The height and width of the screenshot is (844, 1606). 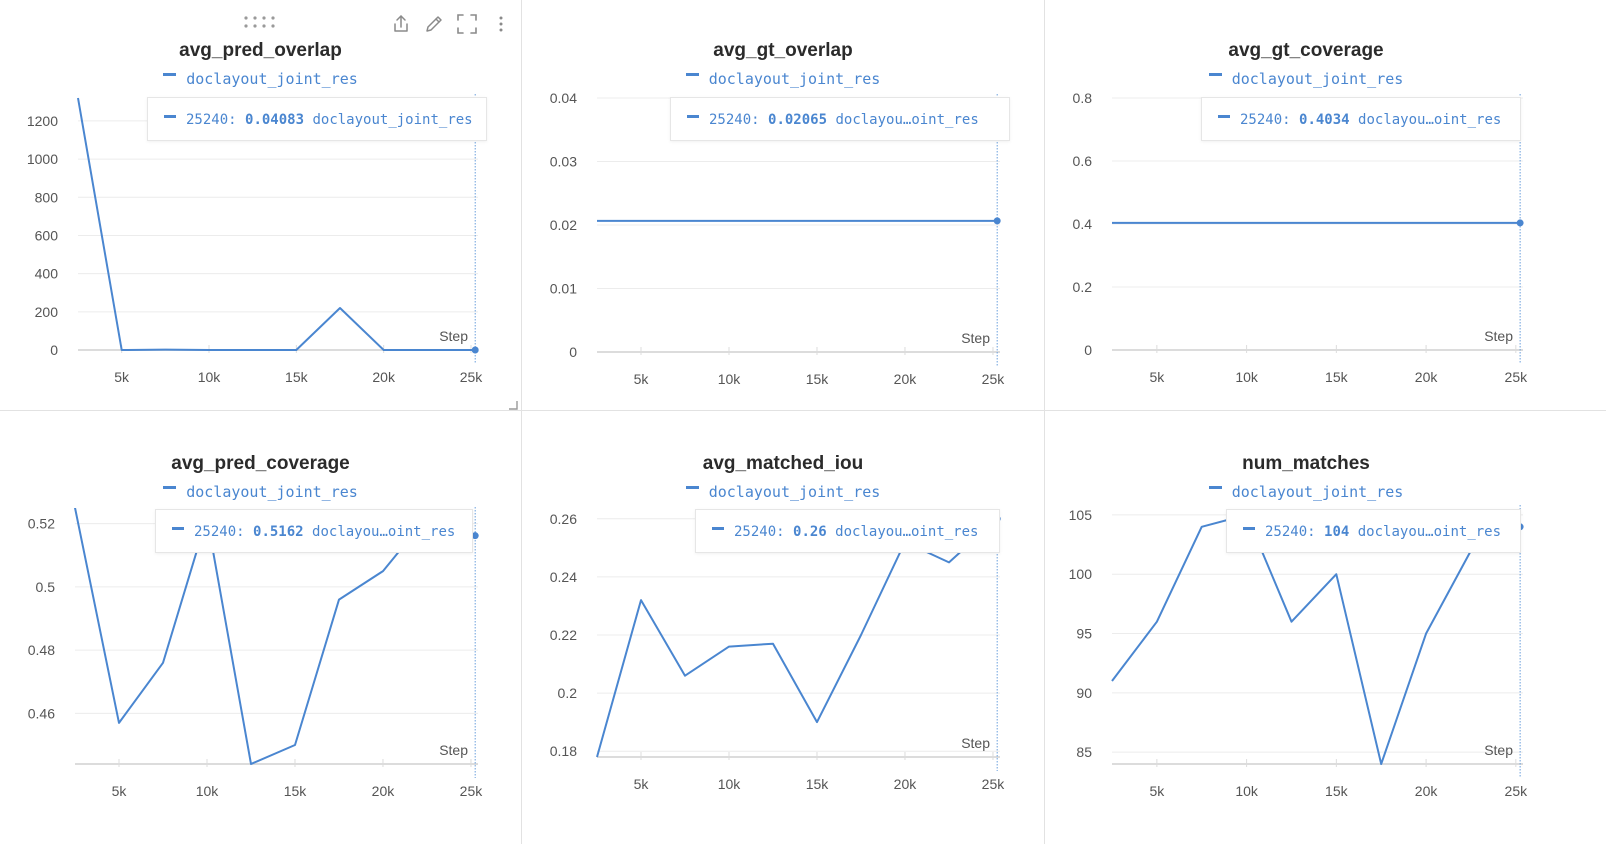 I want to click on tooltip-value: 104, so click(x=1337, y=532).